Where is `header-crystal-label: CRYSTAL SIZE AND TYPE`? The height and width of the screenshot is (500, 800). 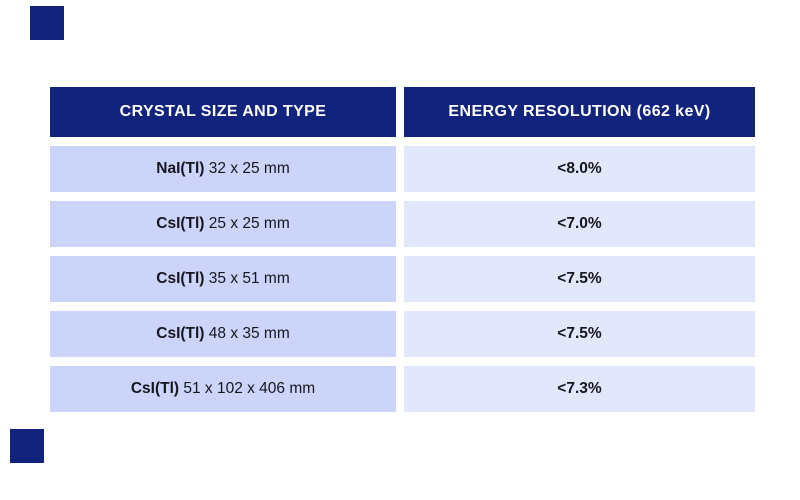 header-crystal-label: CRYSTAL SIZE AND TYPE is located at coordinates (223, 111).